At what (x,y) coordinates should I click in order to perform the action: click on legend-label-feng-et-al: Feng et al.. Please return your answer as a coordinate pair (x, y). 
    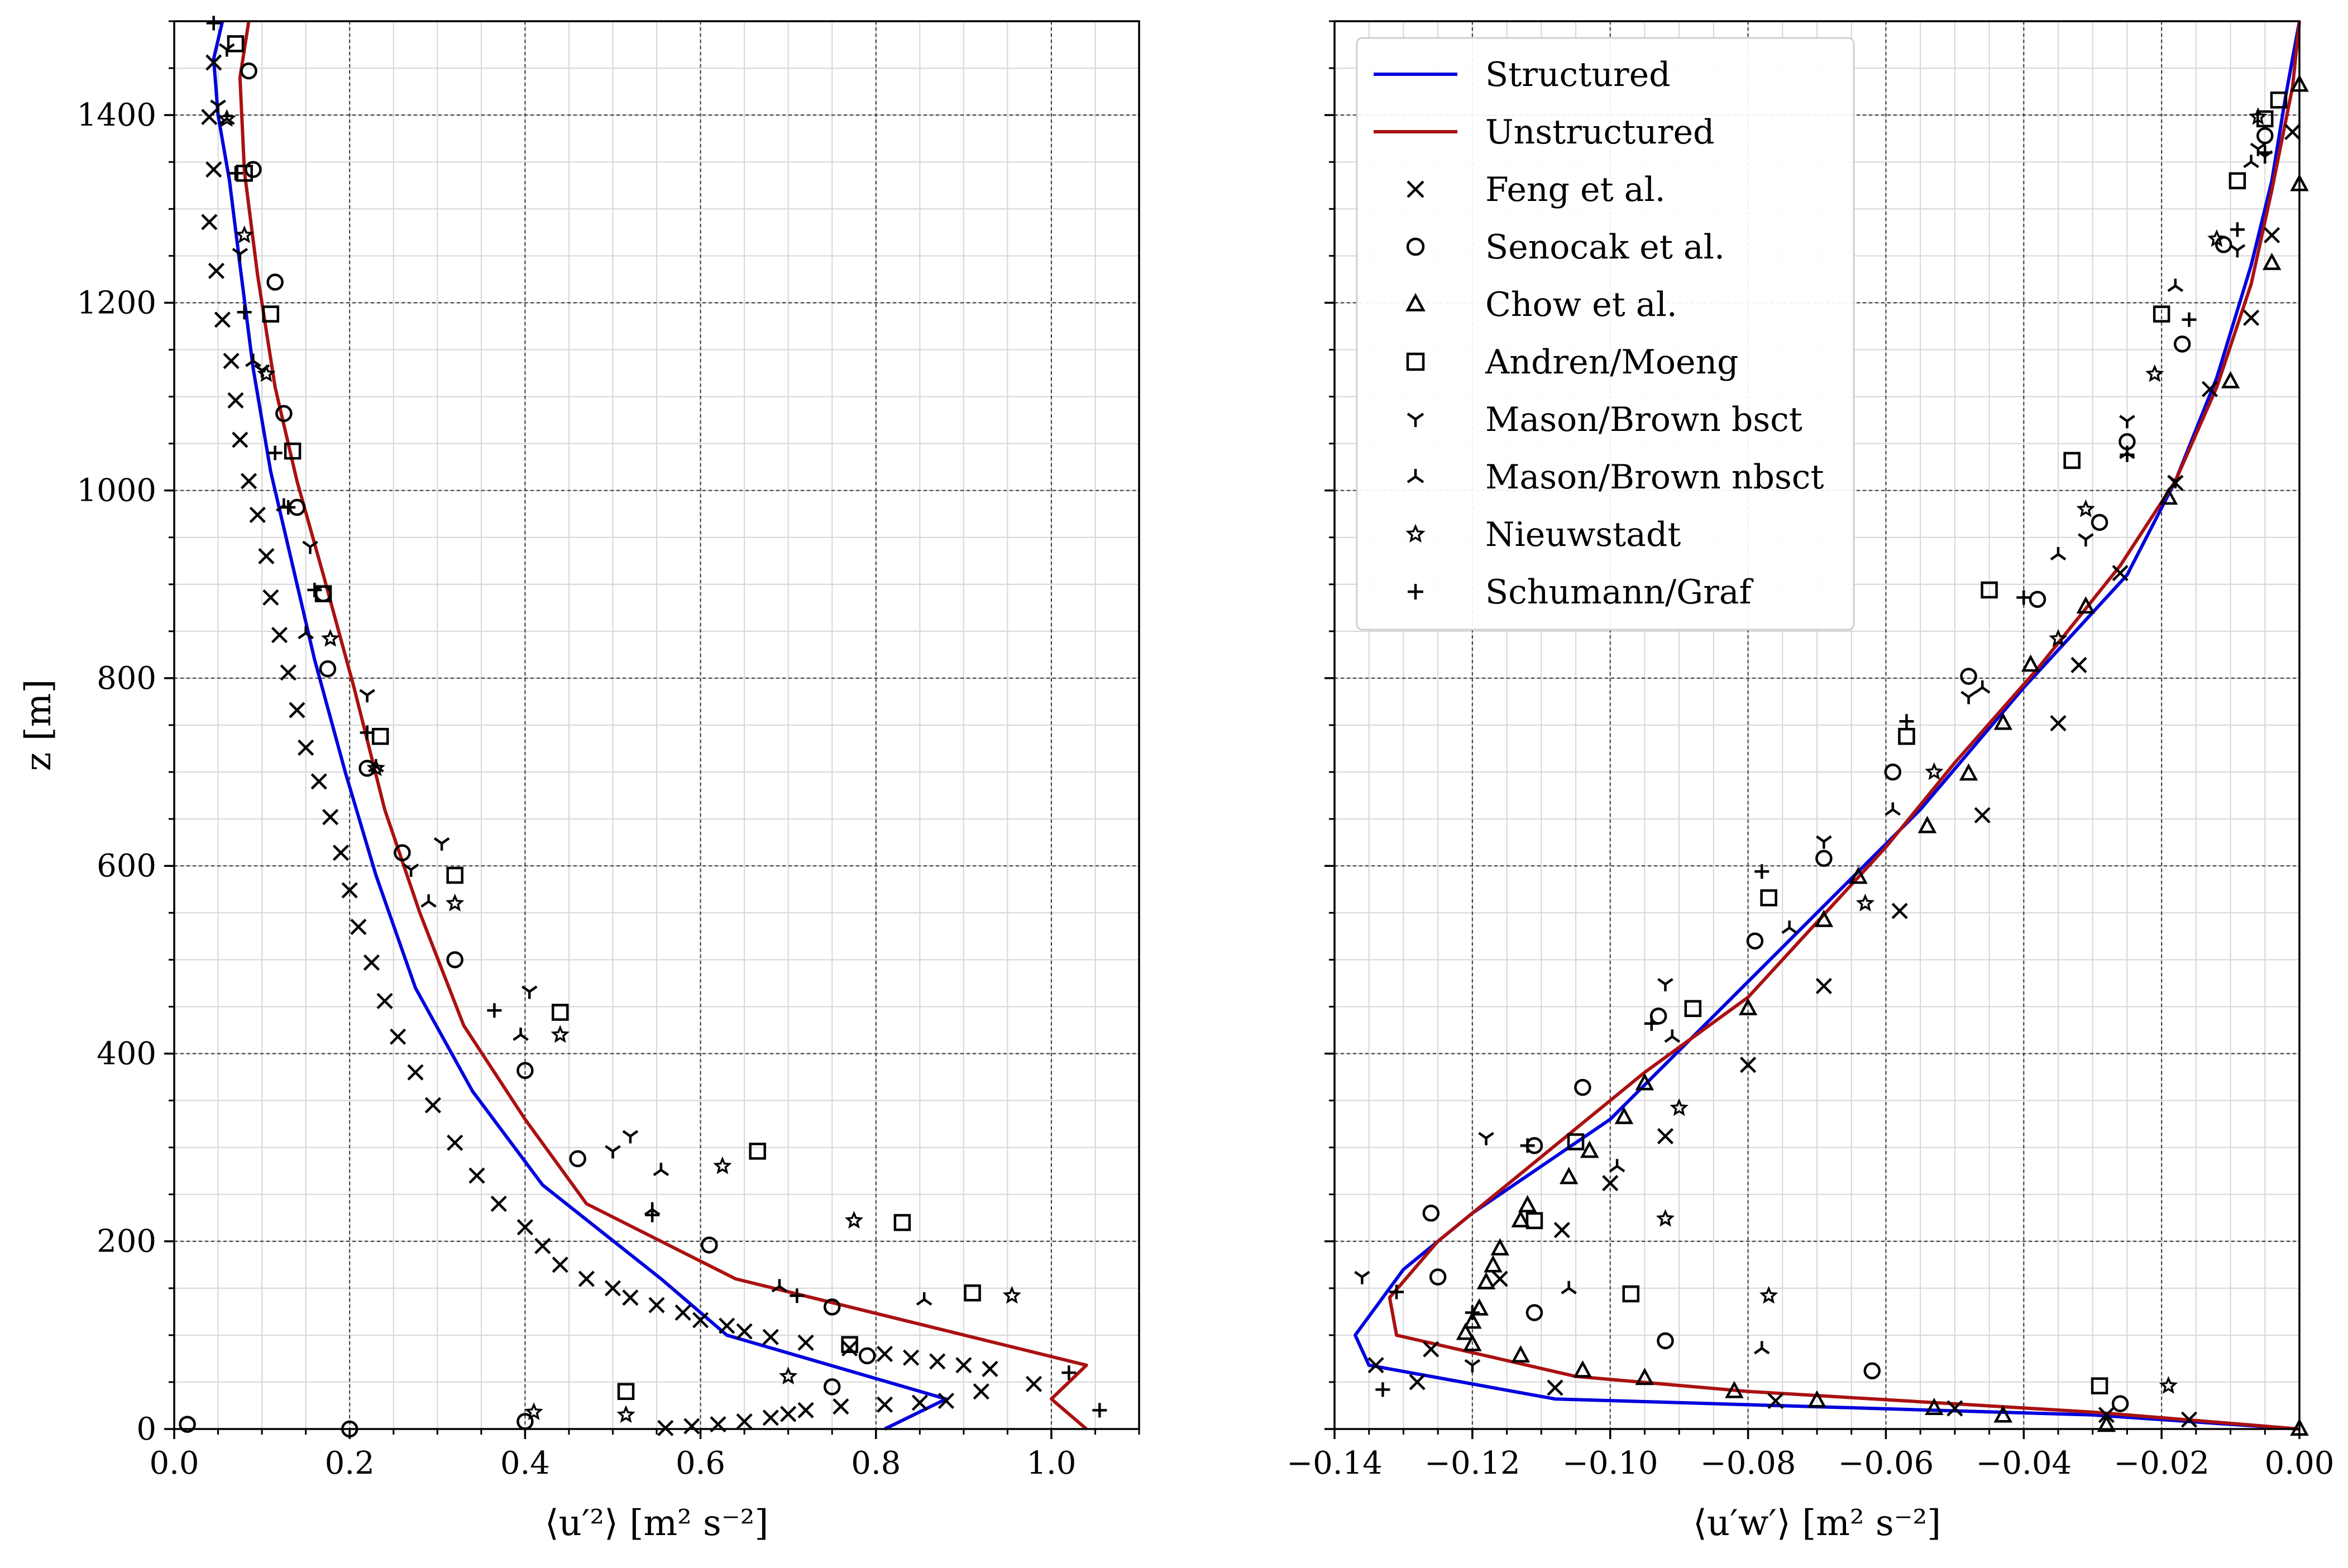
    Looking at the image, I should click on (1575, 189).